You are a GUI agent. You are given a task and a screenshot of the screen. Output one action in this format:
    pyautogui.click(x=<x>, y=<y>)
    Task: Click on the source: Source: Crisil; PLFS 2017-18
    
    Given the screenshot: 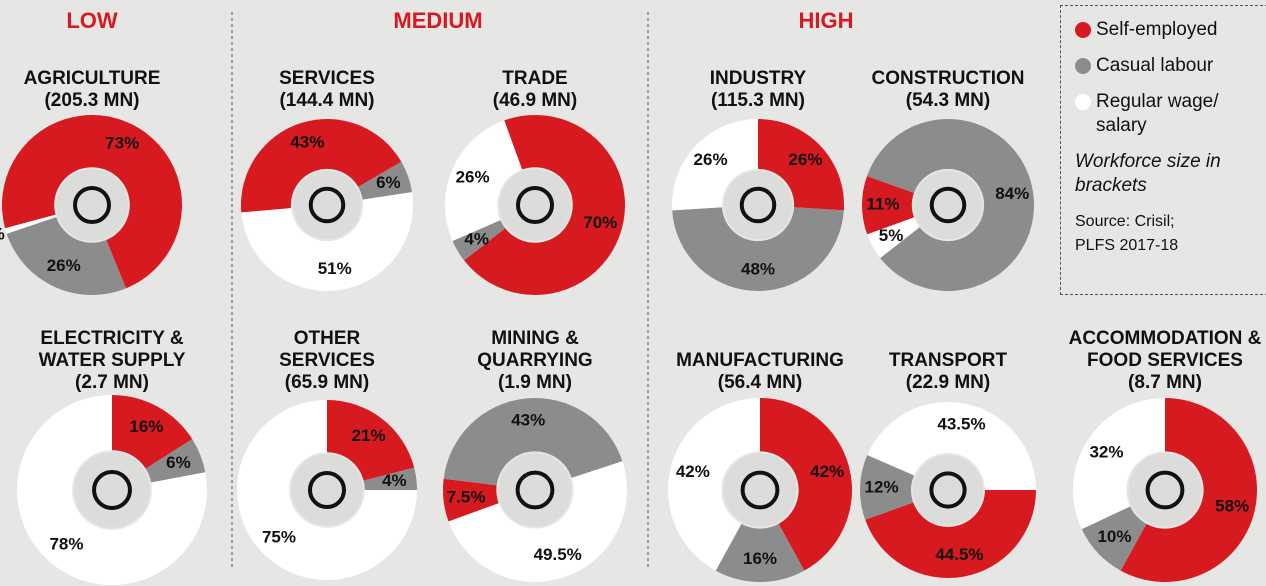 What is the action you would take?
    pyautogui.click(x=1127, y=233)
    